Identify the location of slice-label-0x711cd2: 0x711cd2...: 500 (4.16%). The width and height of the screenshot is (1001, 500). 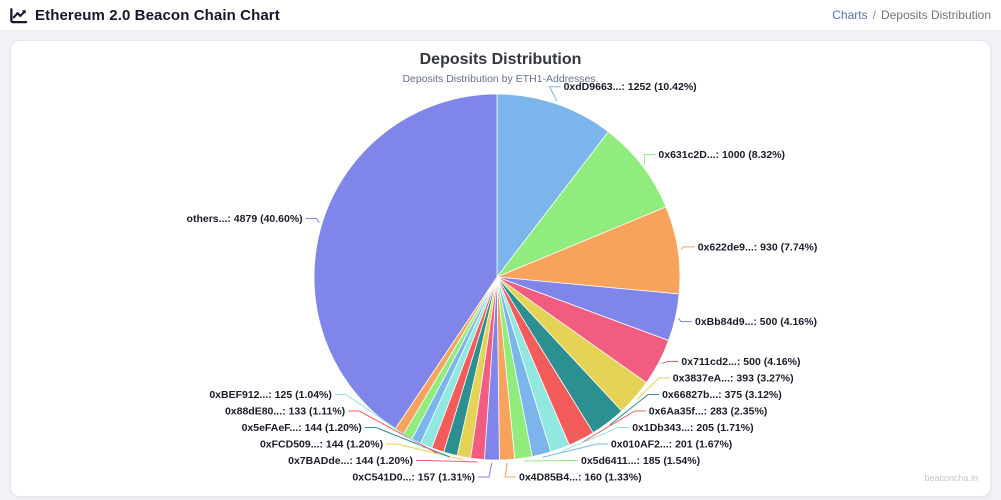
(740, 362).